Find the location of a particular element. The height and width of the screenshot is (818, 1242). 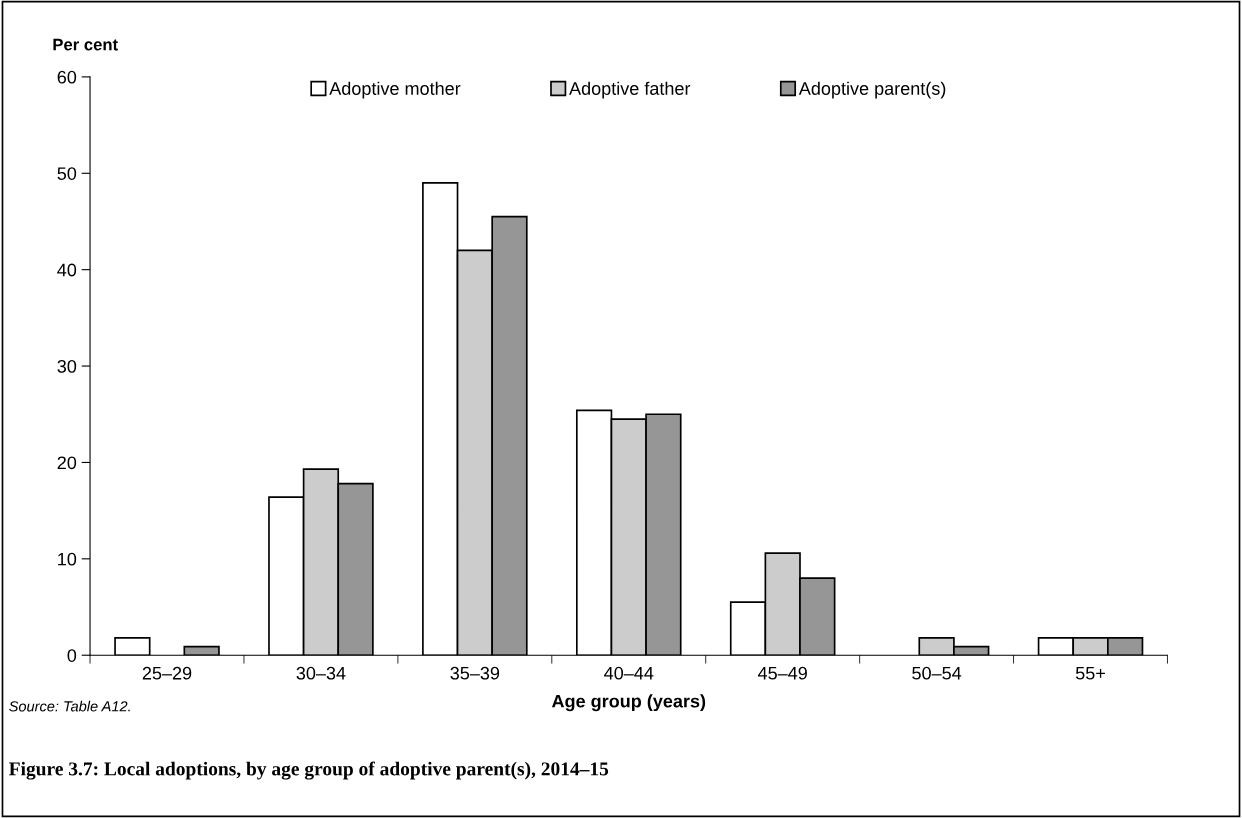

y-tick-label: 20 is located at coordinates (67, 463).